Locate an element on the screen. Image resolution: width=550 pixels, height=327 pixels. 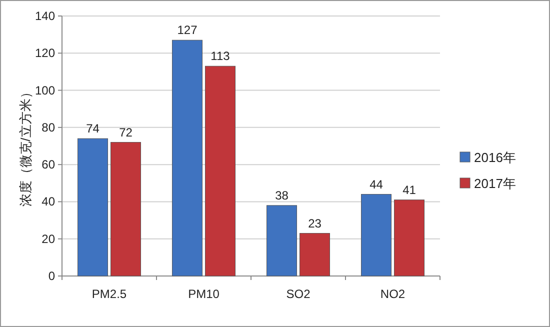
data-label: 44 is located at coordinates (377, 184).